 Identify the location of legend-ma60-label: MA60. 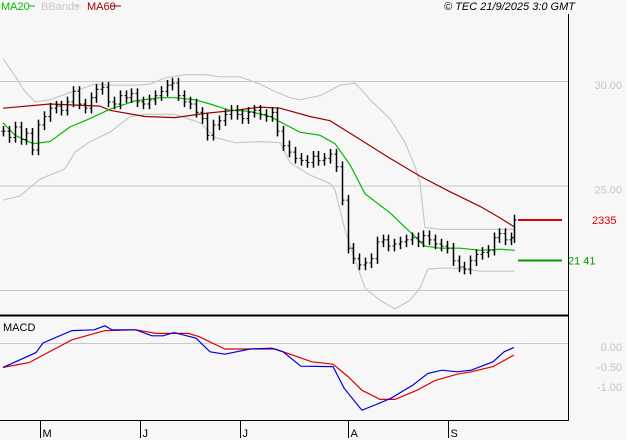
(101, 7).